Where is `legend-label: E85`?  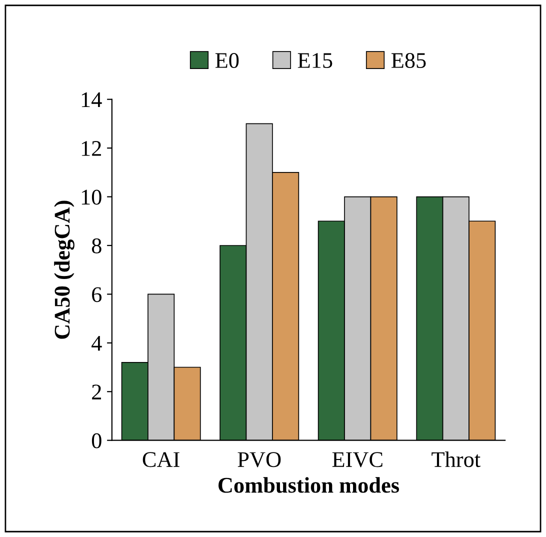 legend-label: E85 is located at coordinates (408, 60).